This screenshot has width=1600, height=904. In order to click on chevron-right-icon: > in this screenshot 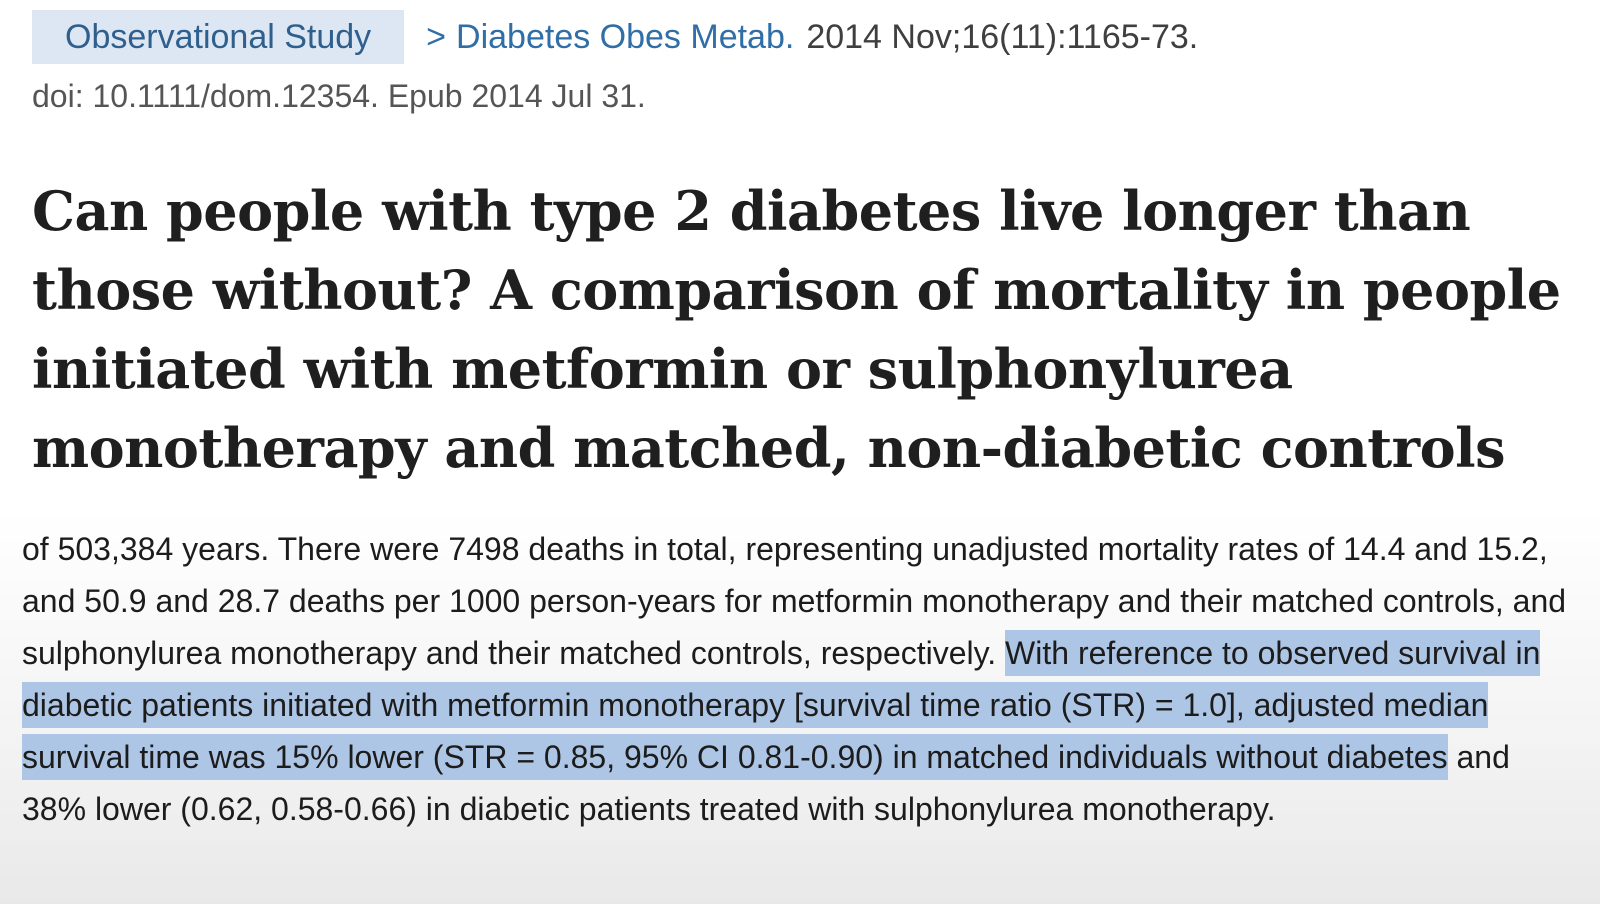, I will do `click(436, 36)`.